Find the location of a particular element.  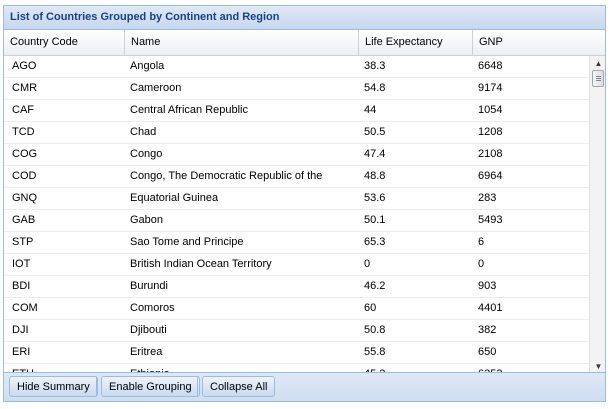

cell-name: Ethiopia is located at coordinates (241, 368).